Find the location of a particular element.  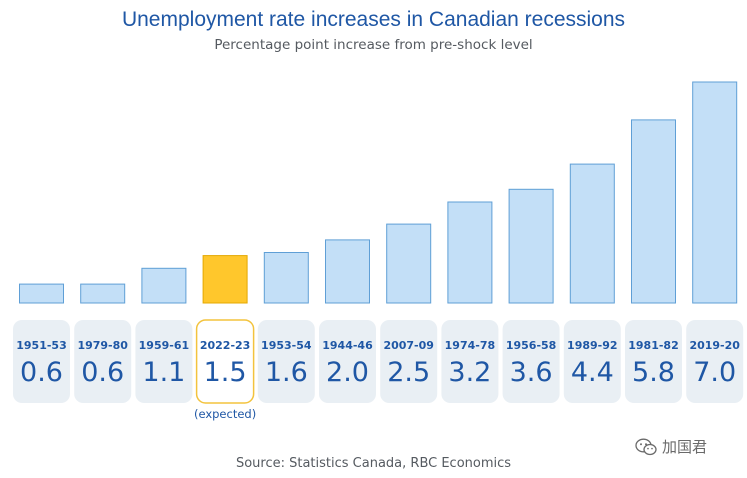

period-label: 2022-23 is located at coordinates (225, 345).